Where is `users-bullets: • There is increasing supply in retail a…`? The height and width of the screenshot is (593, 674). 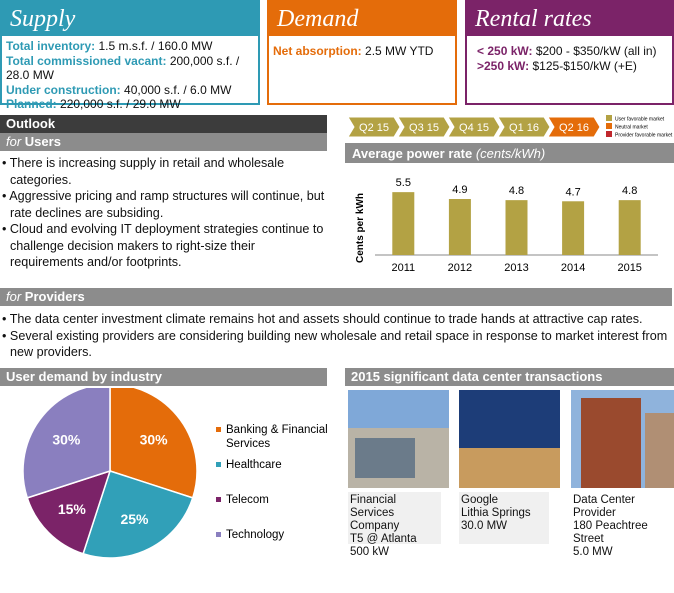 users-bullets: • There is increasing supply in retail a… is located at coordinates (166, 213).